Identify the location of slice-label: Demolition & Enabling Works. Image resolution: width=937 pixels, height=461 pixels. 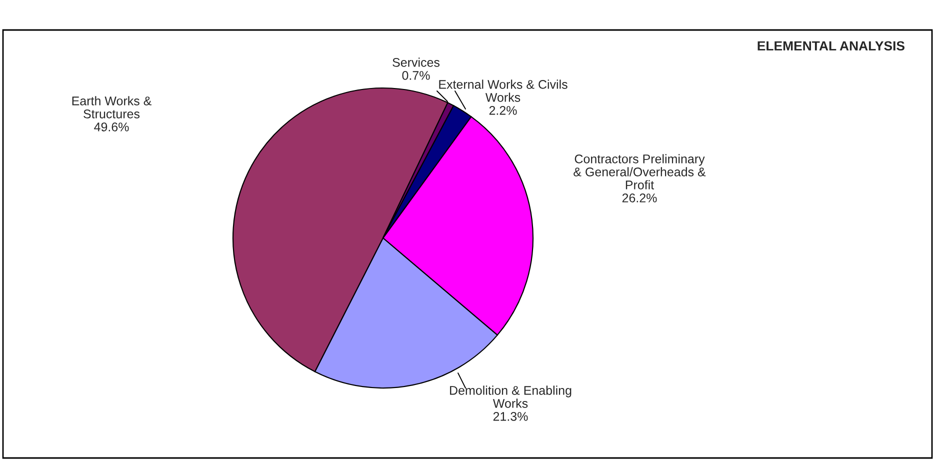
(511, 397).